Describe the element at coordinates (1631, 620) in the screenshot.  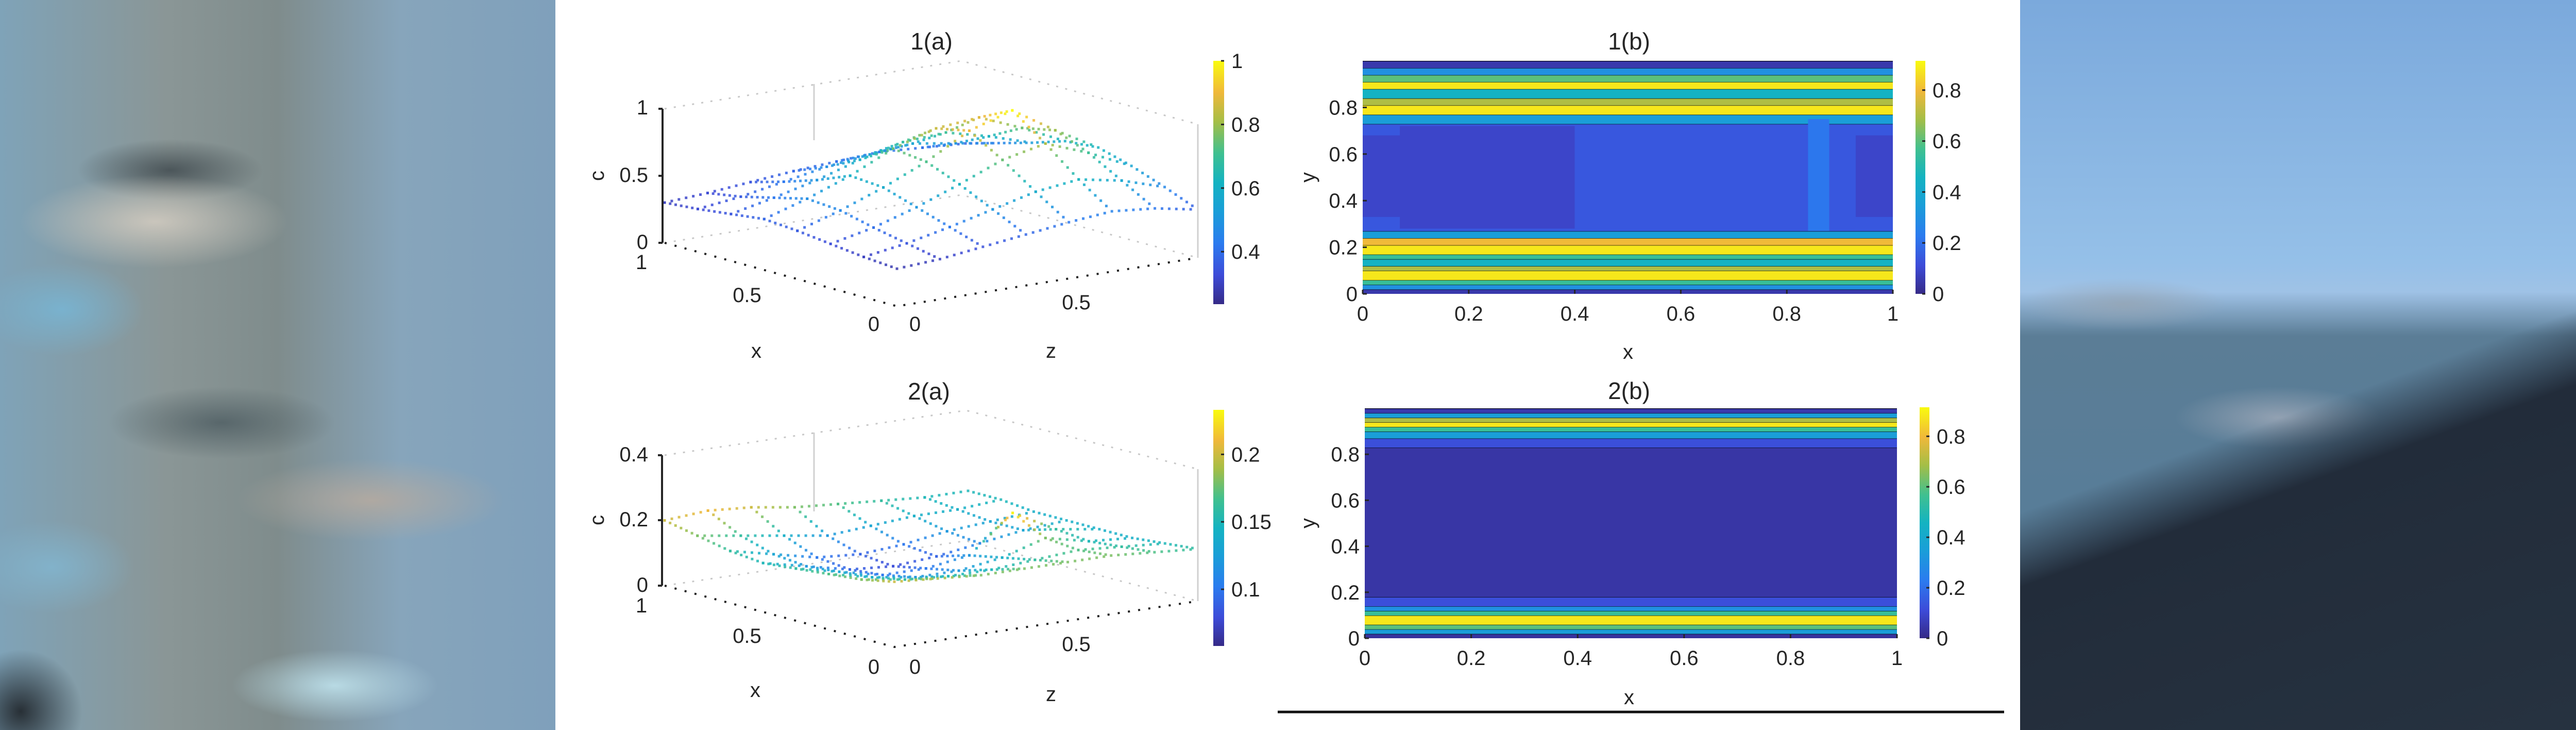
I see `heatmap-band` at that location.